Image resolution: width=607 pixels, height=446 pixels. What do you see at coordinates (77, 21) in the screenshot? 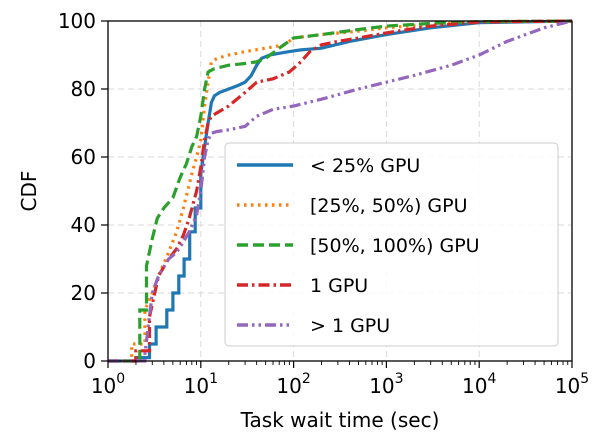
I see `y-tick-label: 100` at bounding box center [77, 21].